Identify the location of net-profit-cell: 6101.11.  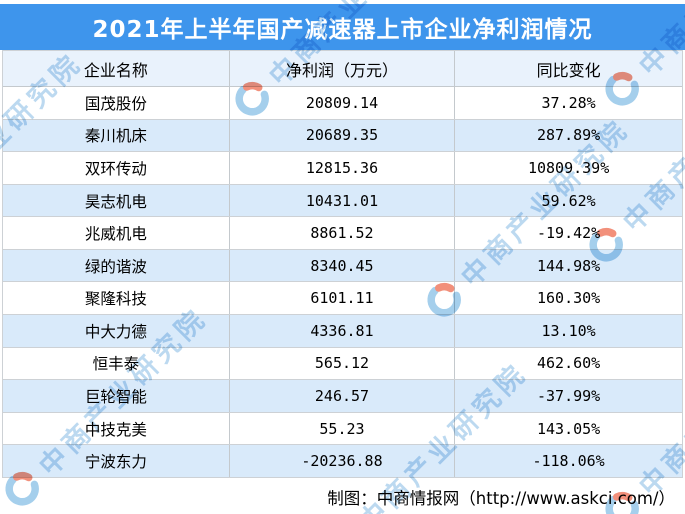
(343, 298).